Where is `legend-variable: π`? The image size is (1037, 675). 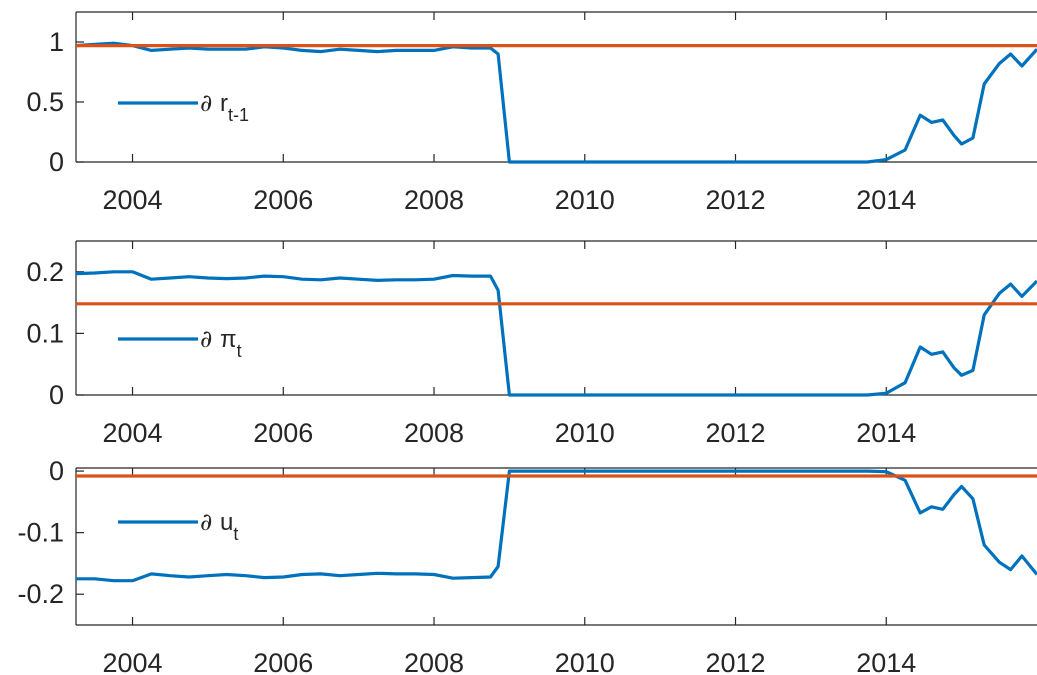
legend-variable: π is located at coordinates (228, 339).